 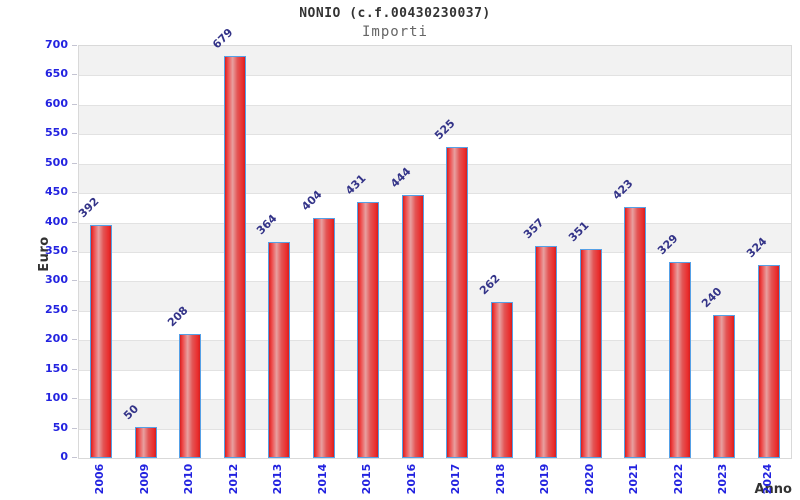 What do you see at coordinates (56, 133) in the screenshot?
I see `y-tick-label: 550` at bounding box center [56, 133].